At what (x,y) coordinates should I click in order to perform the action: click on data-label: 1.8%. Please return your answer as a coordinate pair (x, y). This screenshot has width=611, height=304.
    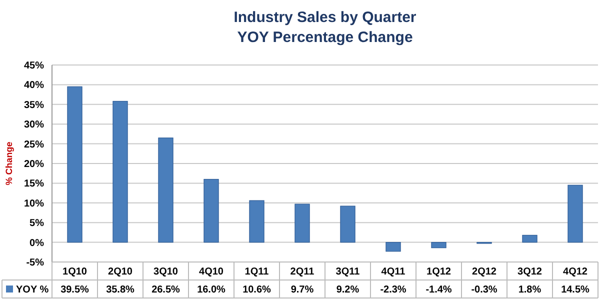
    Looking at the image, I should click on (530, 290).